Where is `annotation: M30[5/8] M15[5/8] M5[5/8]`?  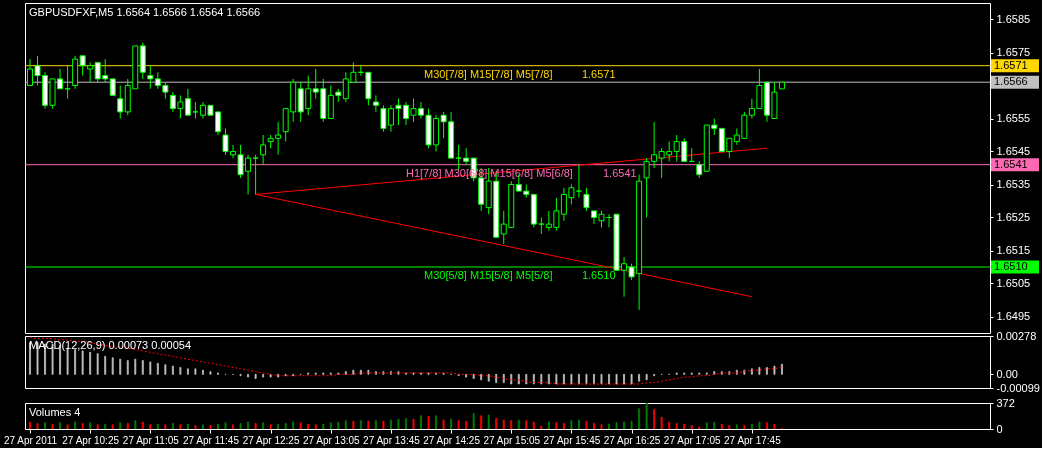 annotation: M30[5/8] M15[5/8] M5[5/8] is located at coordinates (488, 275).